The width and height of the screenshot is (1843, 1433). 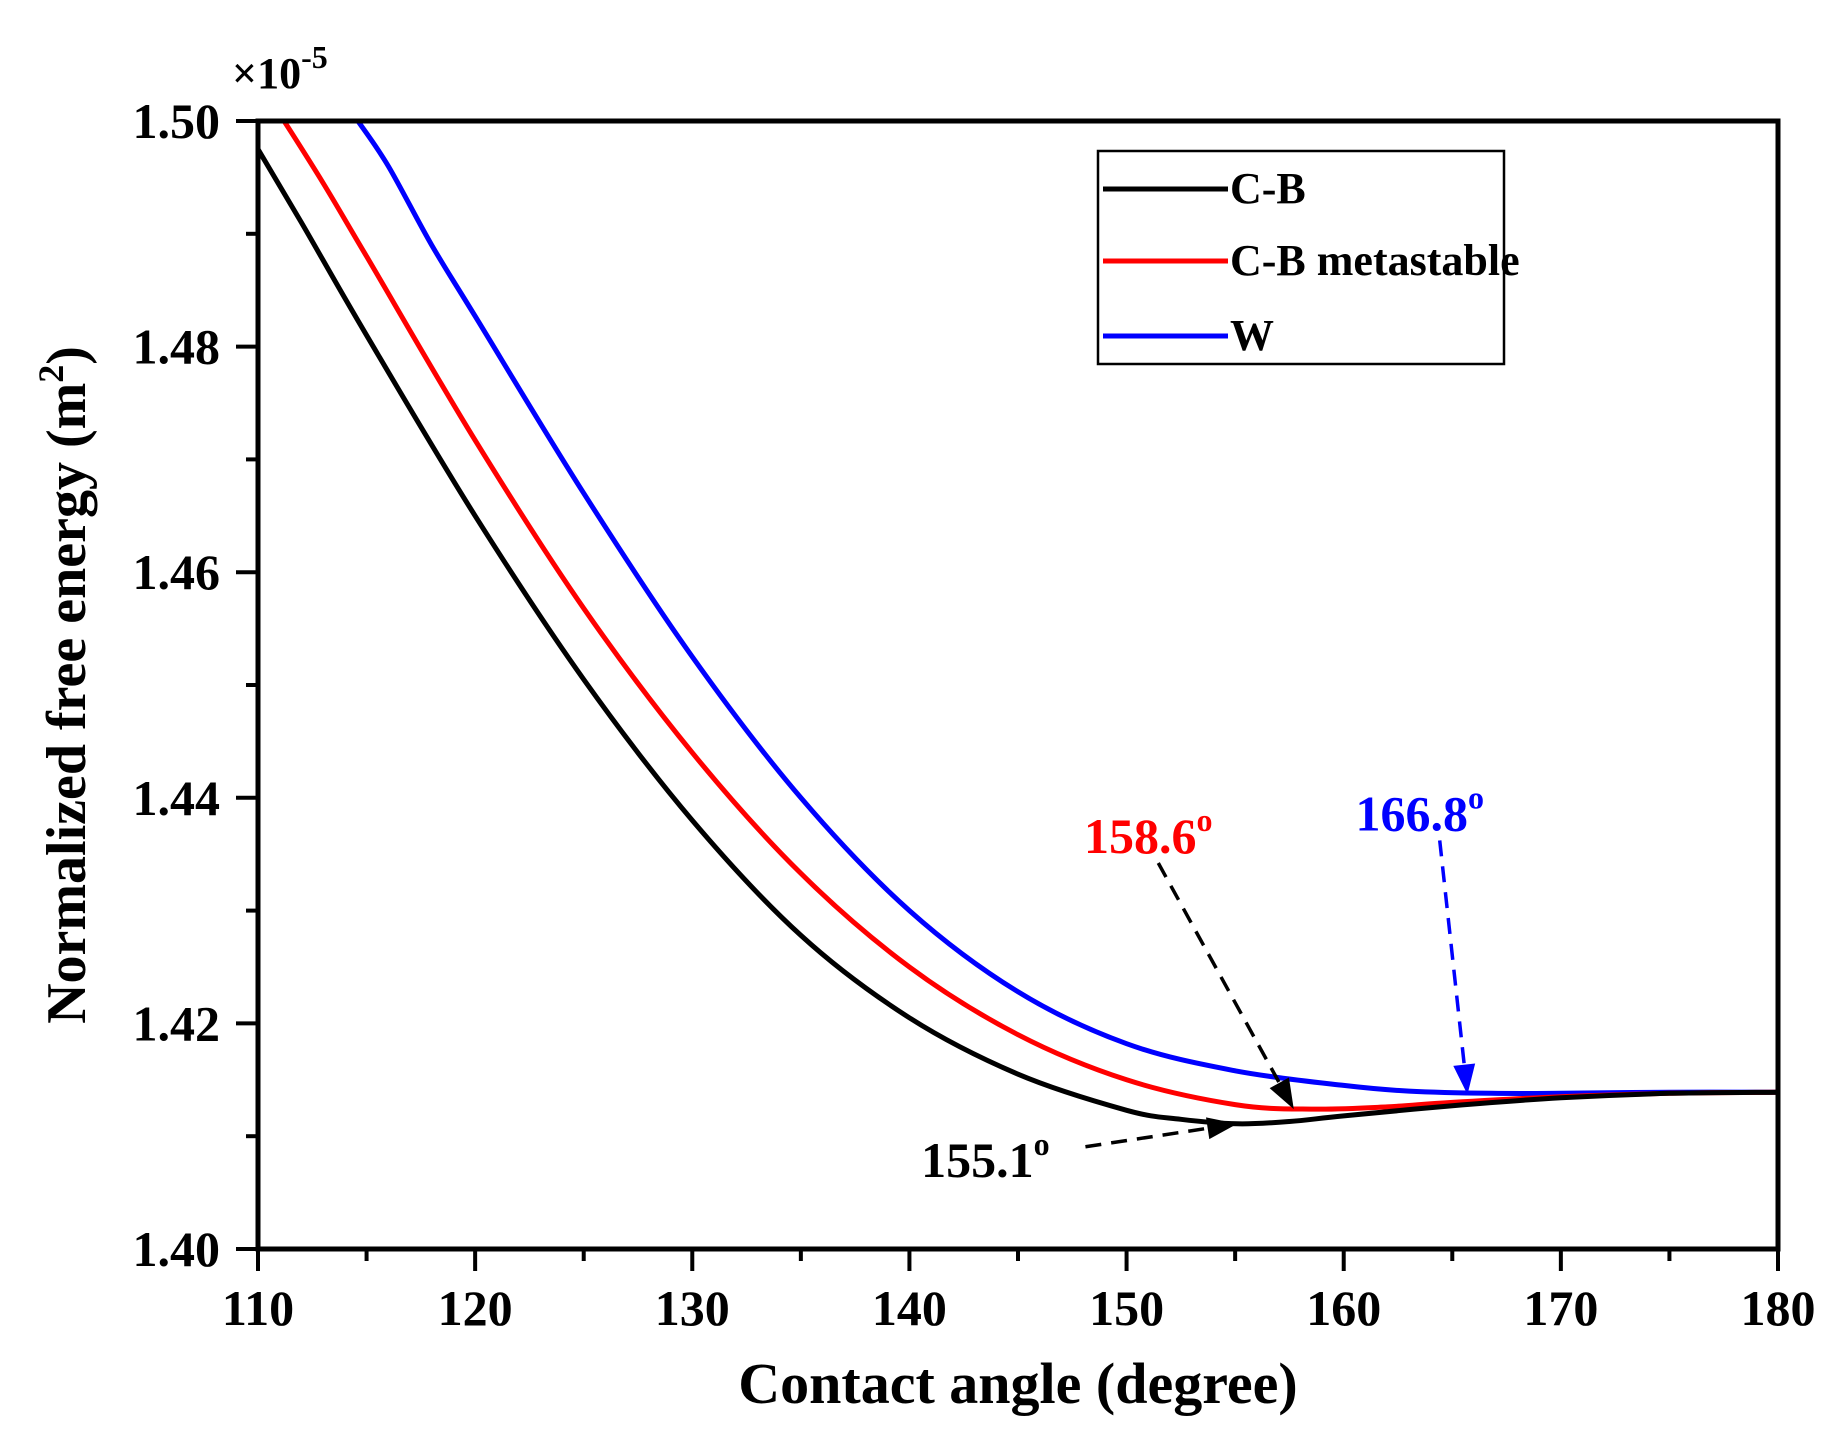 I want to click on annotation-arrowhead-cbm, so click(x=1281, y=1093).